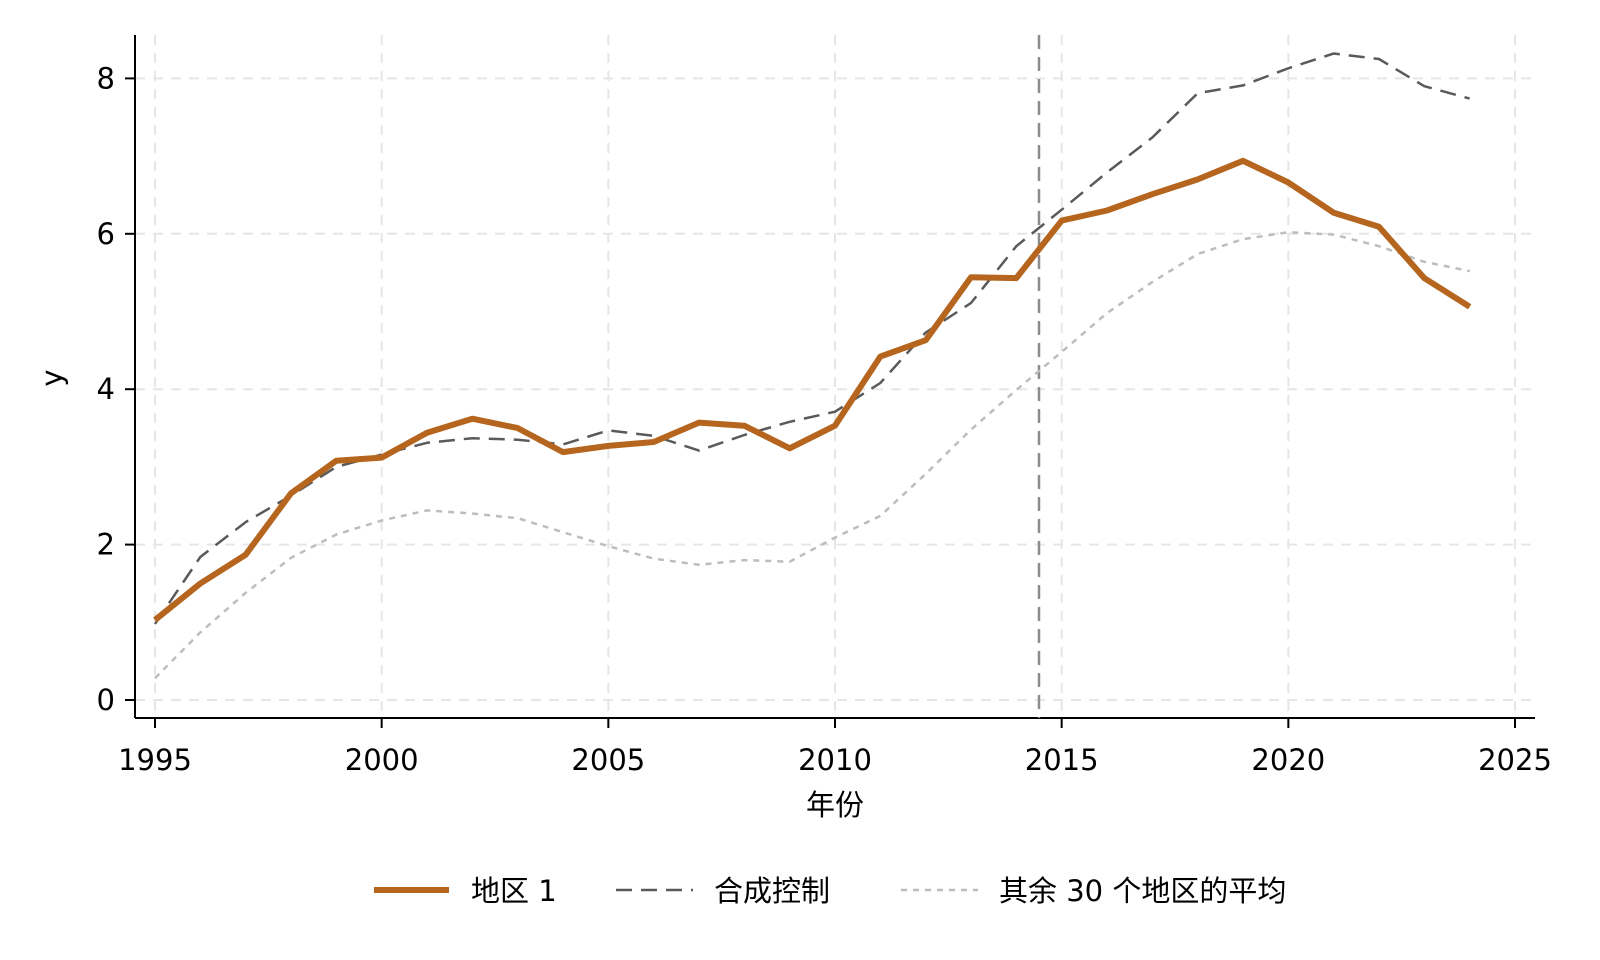 This screenshot has height=960, width=1600. I want to click on x-tick-label-2015: 2015, so click(1062, 760).